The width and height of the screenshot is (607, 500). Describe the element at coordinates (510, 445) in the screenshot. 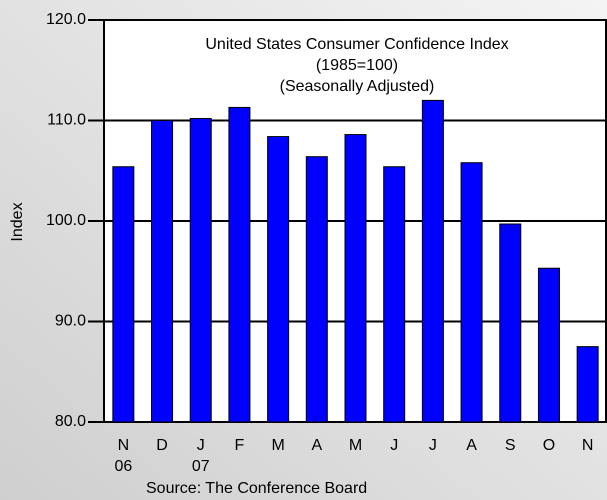

I see `x-tick-label: S` at that location.